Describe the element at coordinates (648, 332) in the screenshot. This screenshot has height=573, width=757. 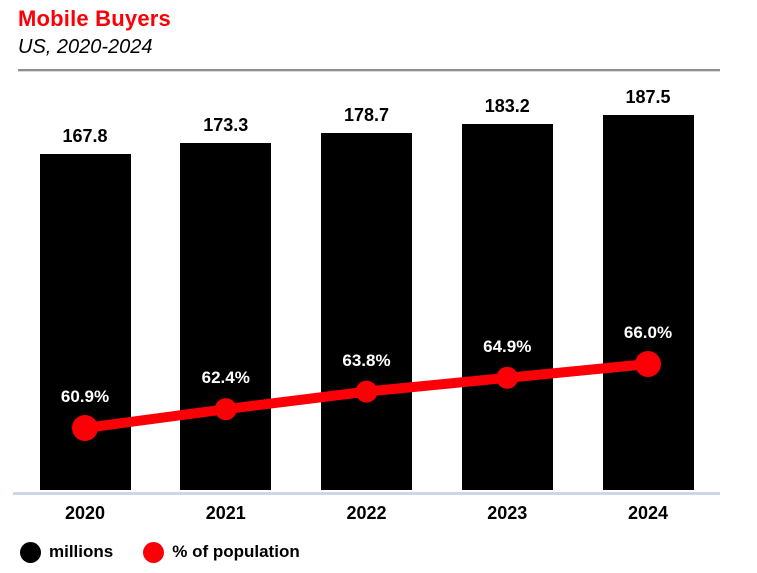
I see `line-value-label-2024: 66.0%` at that location.